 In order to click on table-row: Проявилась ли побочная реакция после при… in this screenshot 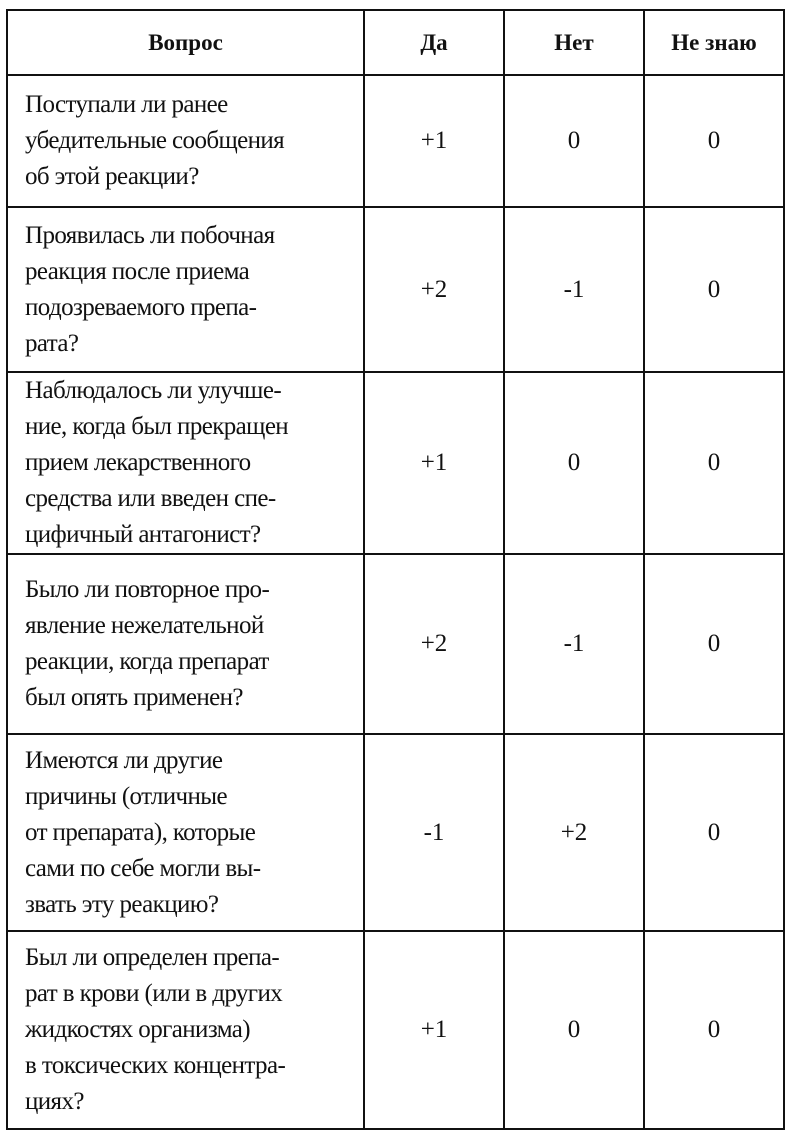, I will do `click(395, 289)`.